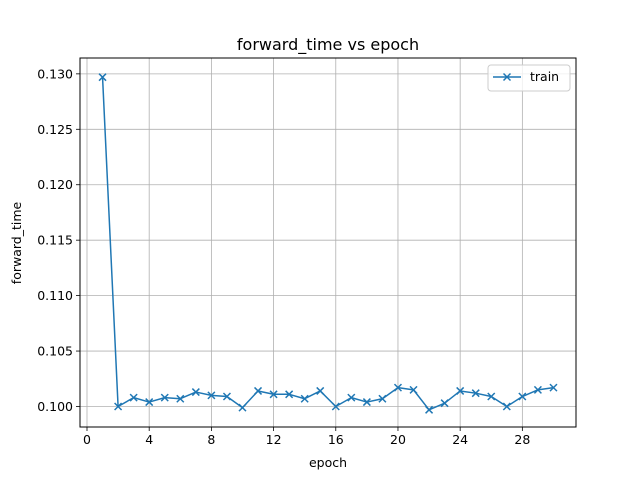  Describe the element at coordinates (544, 76) in the screenshot. I see `legend-label-train: train` at that location.